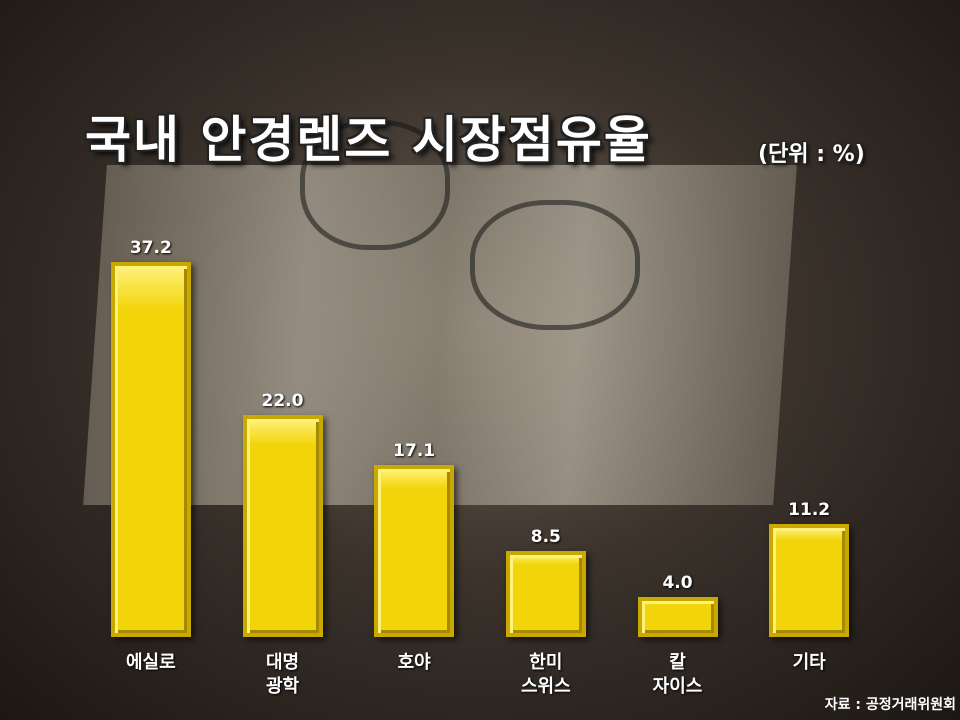 The height and width of the screenshot is (720, 960). What do you see at coordinates (811, 154) in the screenshot?
I see `chart-subtitle: (단위 : %)` at bounding box center [811, 154].